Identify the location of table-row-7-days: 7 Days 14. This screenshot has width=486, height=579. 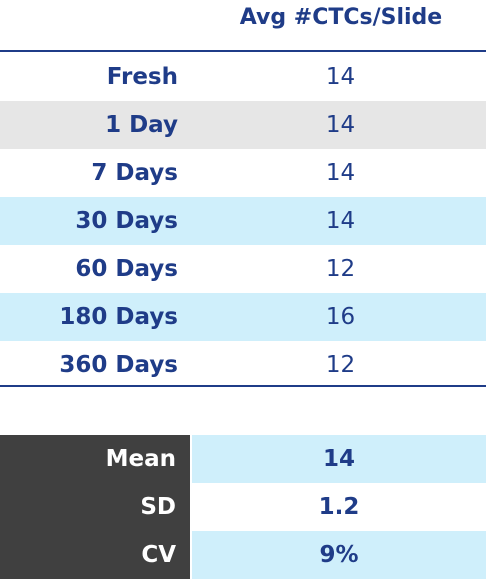
(243, 173).